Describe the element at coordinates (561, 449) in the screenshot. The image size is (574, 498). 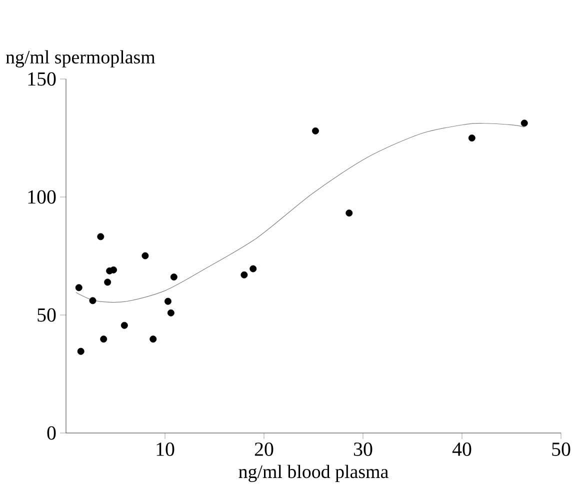
I see `x-tick-label: 50` at that location.